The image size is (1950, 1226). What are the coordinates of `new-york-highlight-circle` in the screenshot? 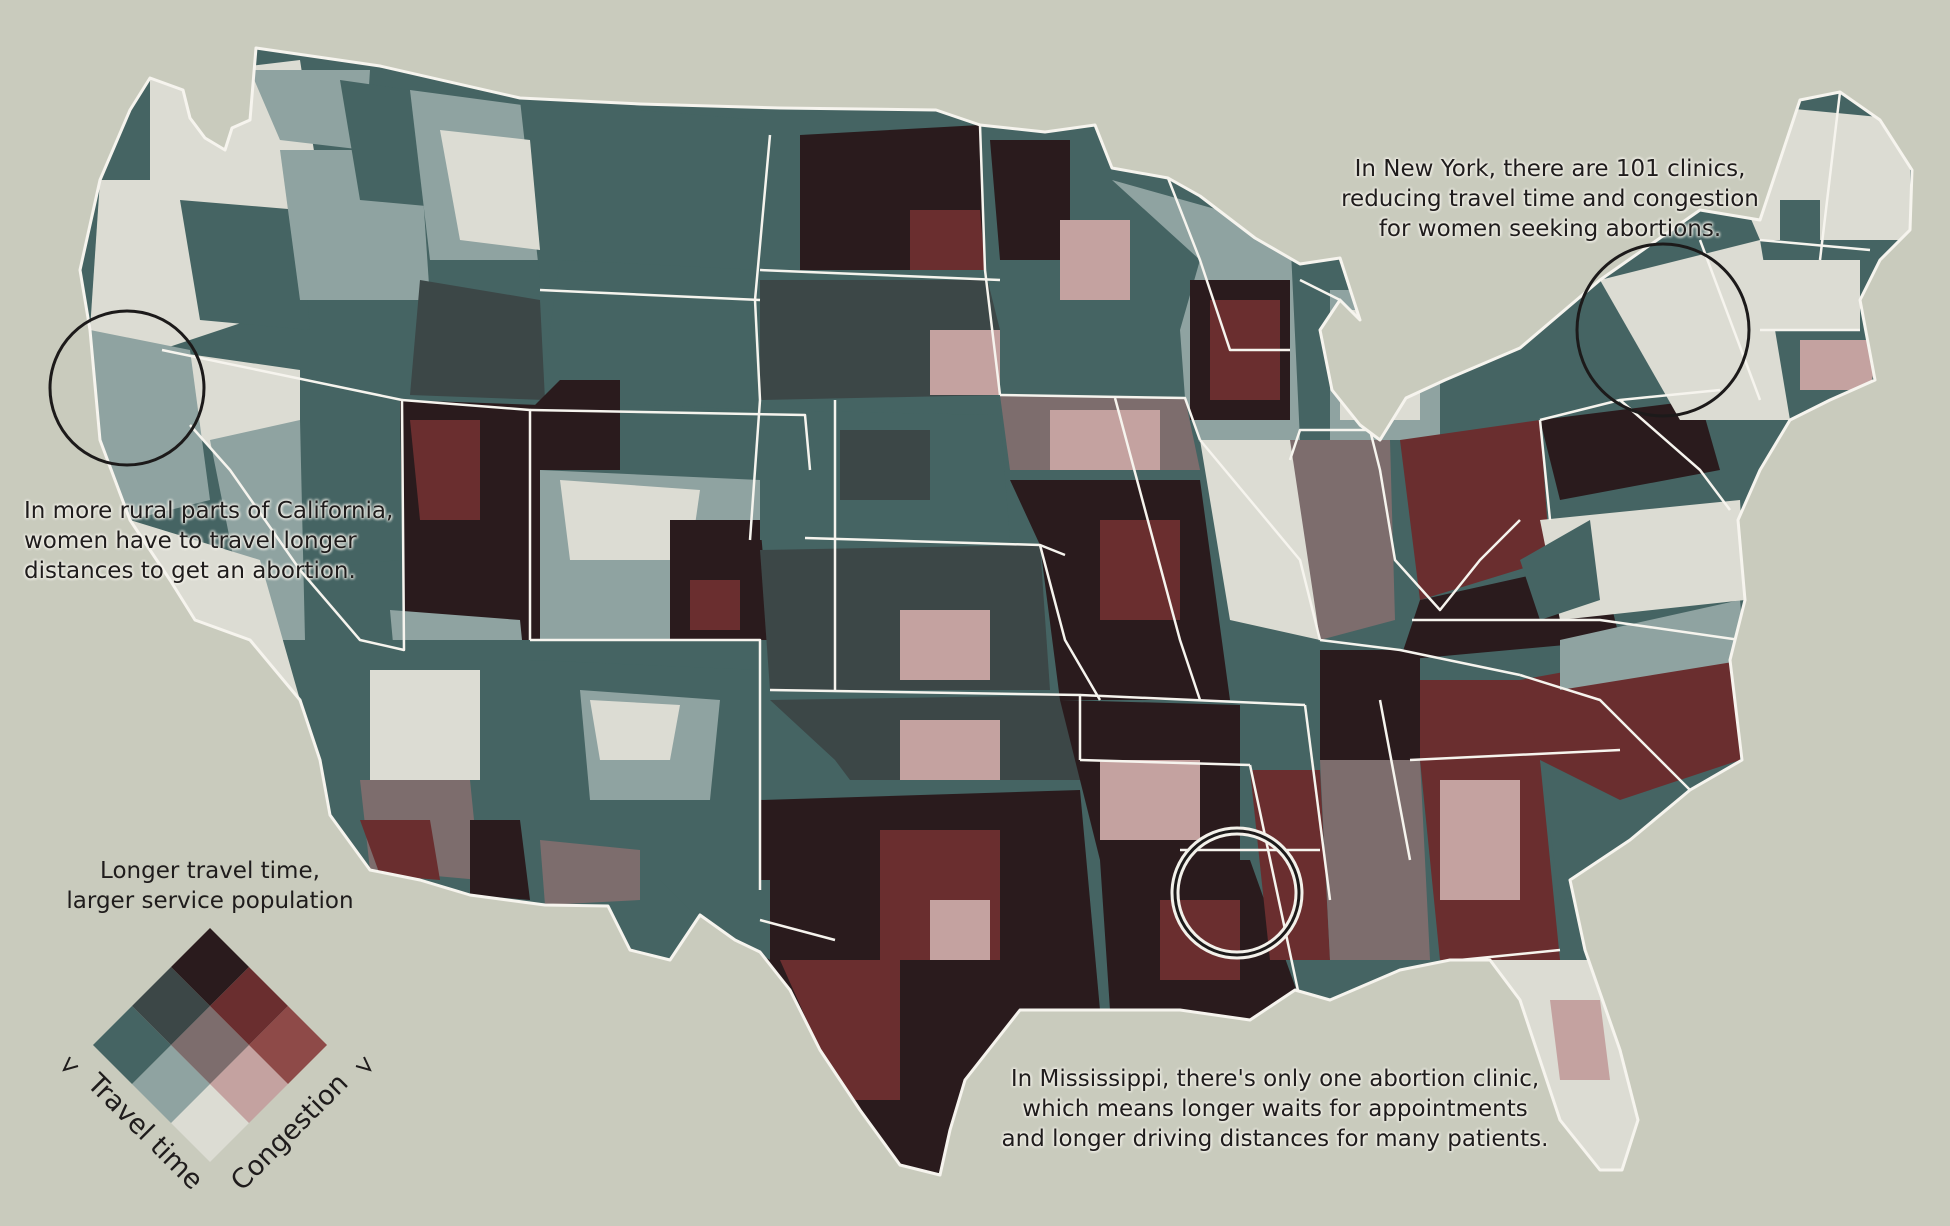 It's located at (1663, 330).